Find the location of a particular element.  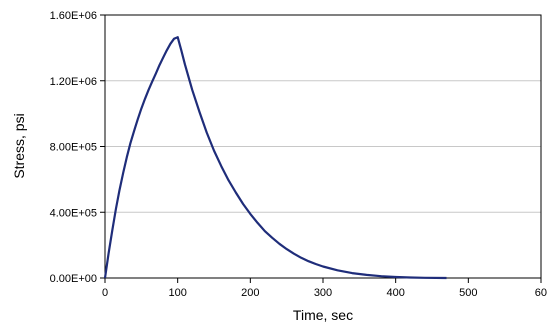

x-tick-label: 200 is located at coordinates (250, 293).